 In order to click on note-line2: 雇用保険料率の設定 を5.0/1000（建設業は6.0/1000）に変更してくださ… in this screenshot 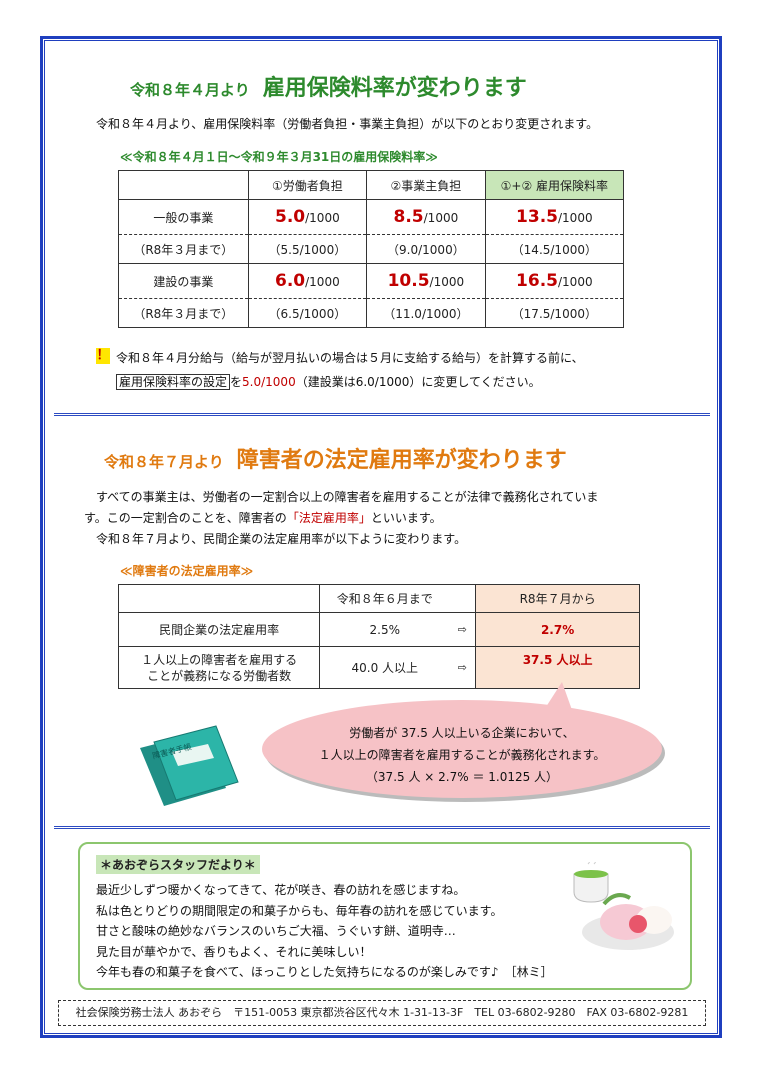, I will do `click(328, 381)`.